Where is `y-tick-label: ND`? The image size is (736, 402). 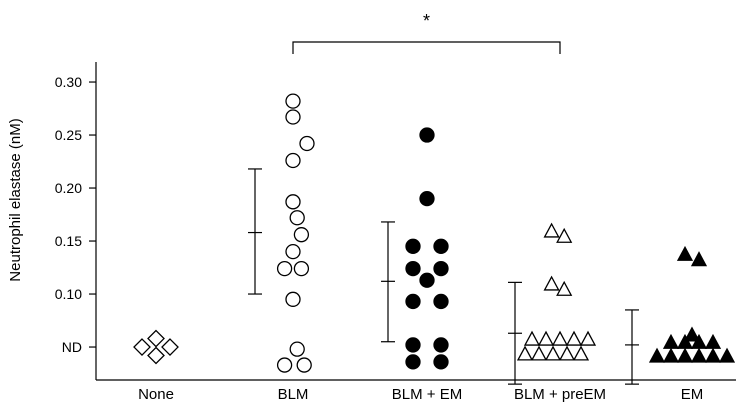
y-tick-label: ND is located at coordinates (72, 347).